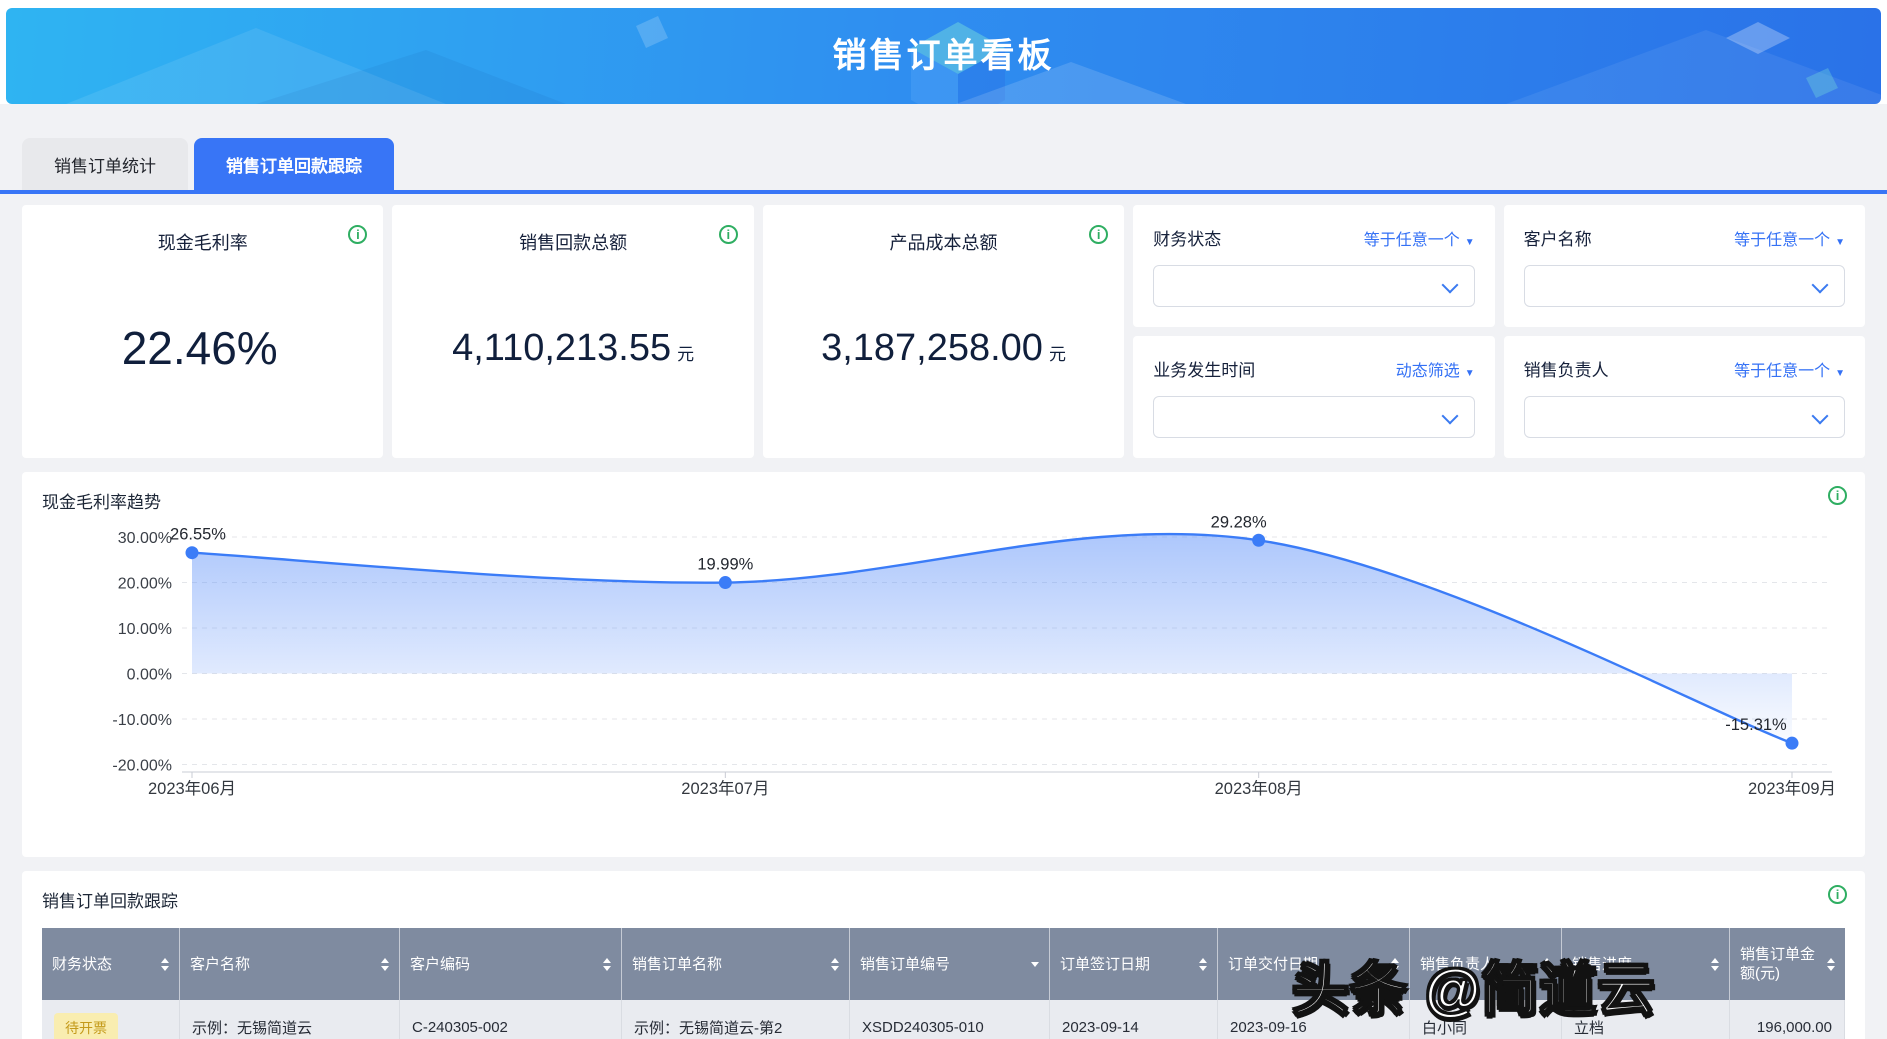 This screenshot has height=1039, width=1887. I want to click on banner-wrap: 销售订单看板, so click(943, 52).